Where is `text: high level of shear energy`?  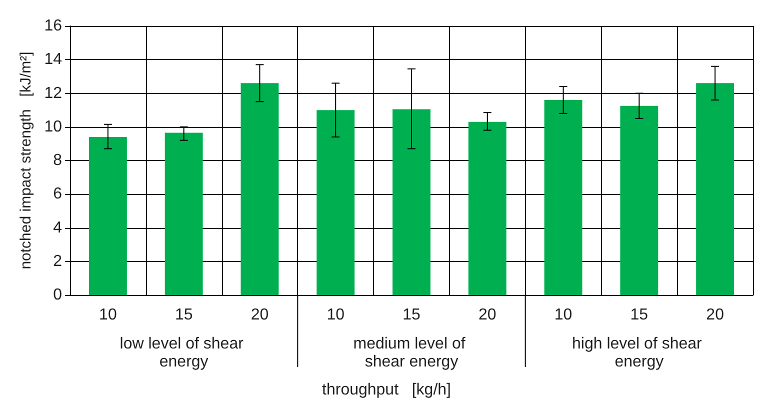
text: high level of shear energy is located at coordinates (639, 353).